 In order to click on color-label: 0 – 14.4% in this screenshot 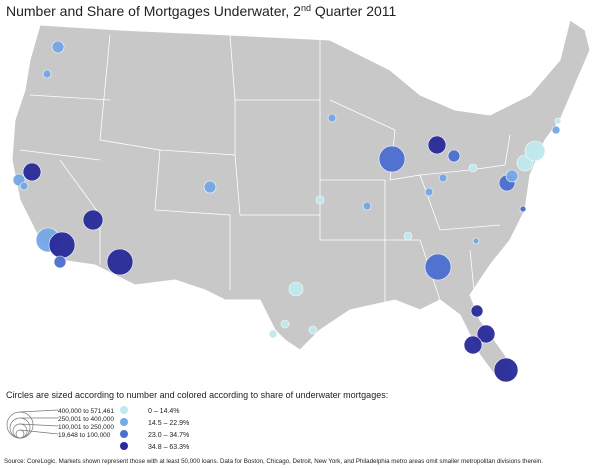, I will do `click(164, 411)`.